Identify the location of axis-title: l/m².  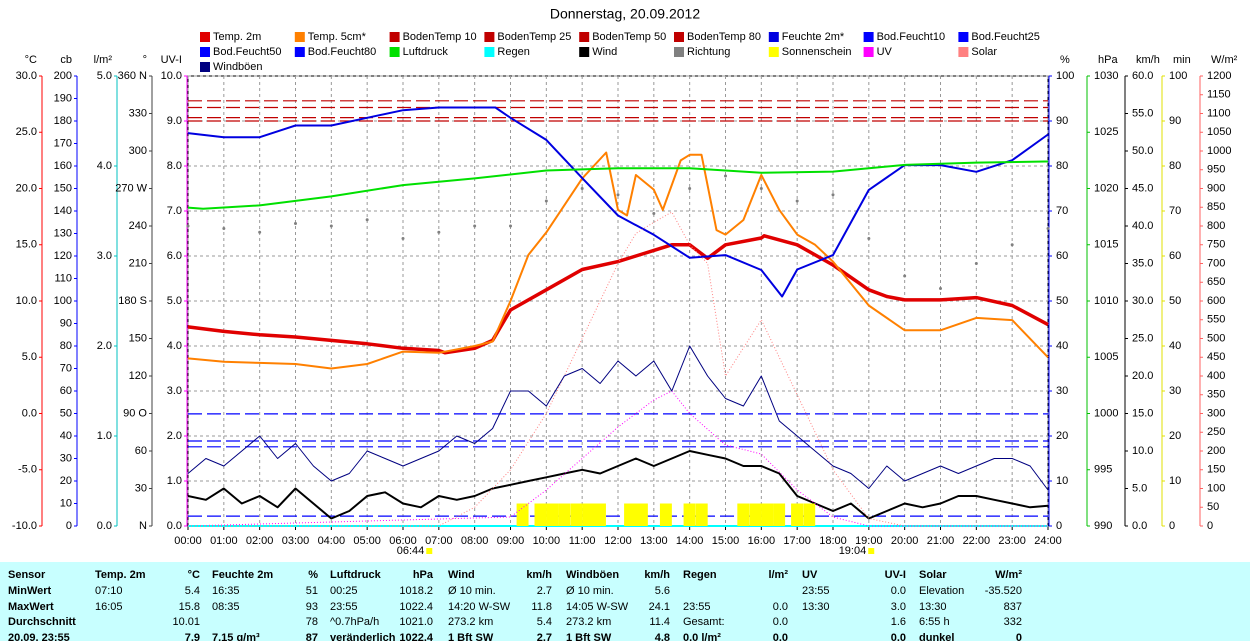
(103, 60).